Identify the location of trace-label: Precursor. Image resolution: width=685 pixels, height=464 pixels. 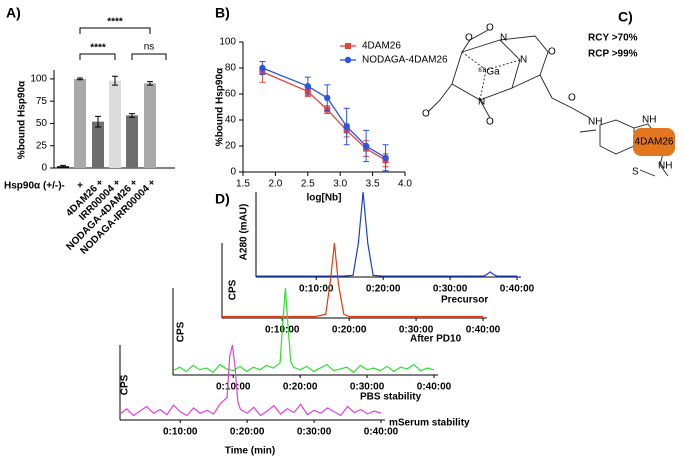
(464, 300).